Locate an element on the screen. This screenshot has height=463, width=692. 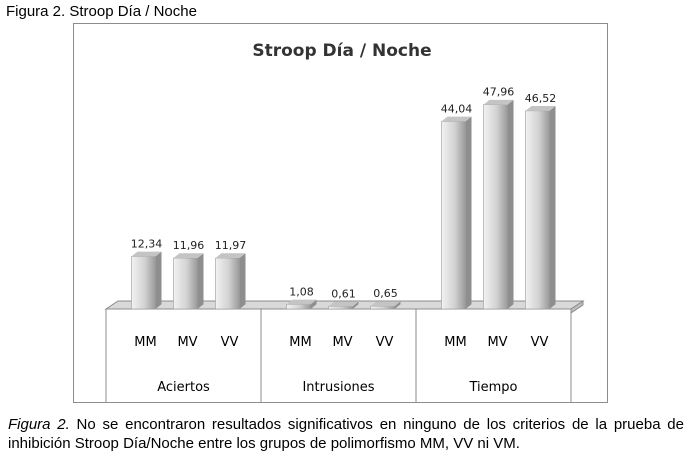
bar-tiempo-mv is located at coordinates (495, 207).